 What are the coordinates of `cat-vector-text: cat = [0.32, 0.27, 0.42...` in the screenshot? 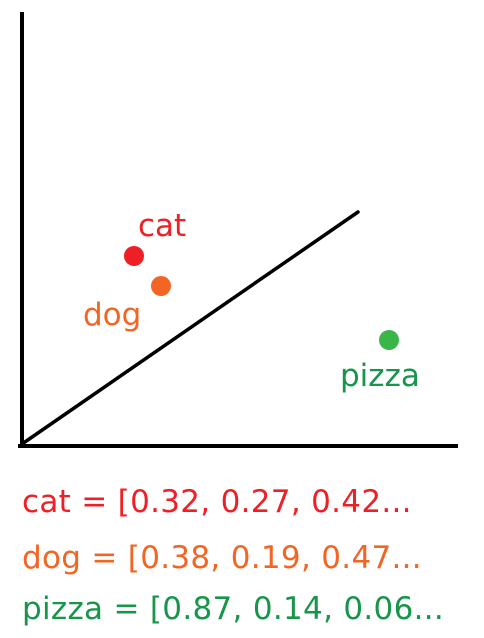 It's located at (217, 502).